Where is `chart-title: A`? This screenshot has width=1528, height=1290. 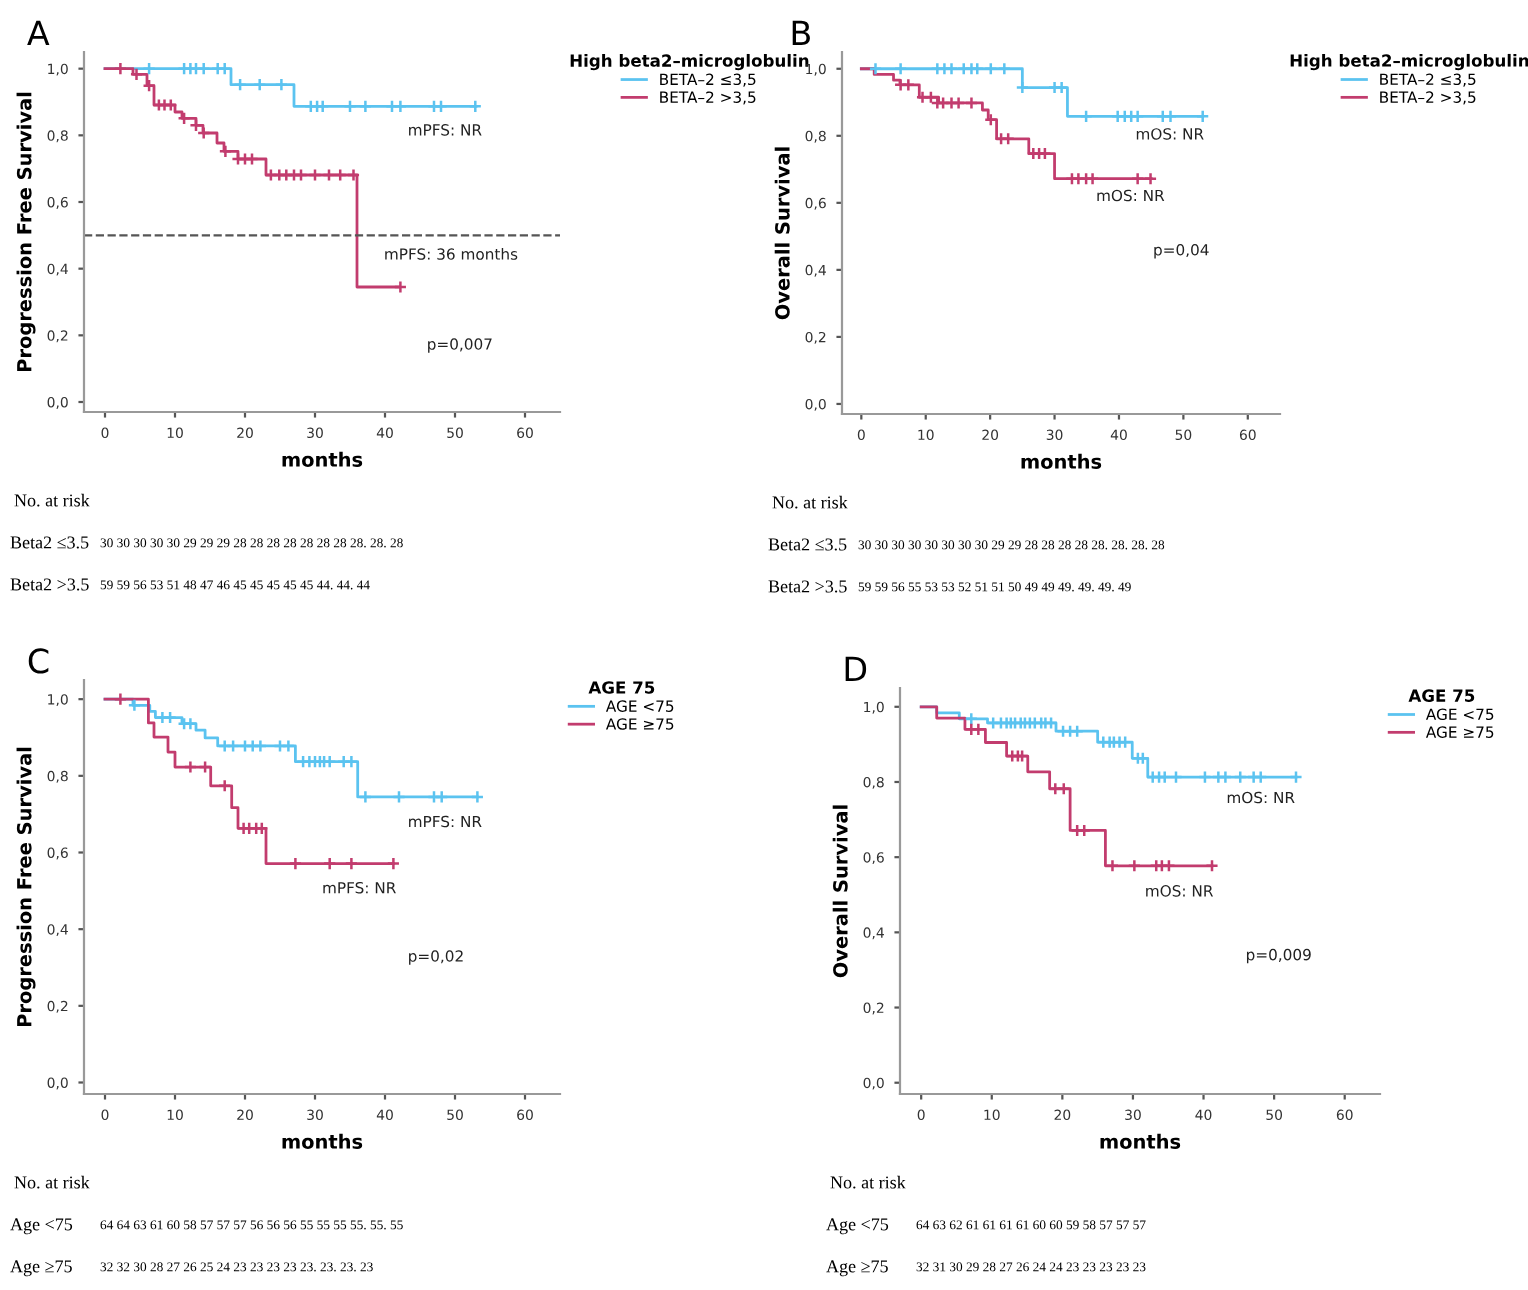 chart-title: A is located at coordinates (38, 33).